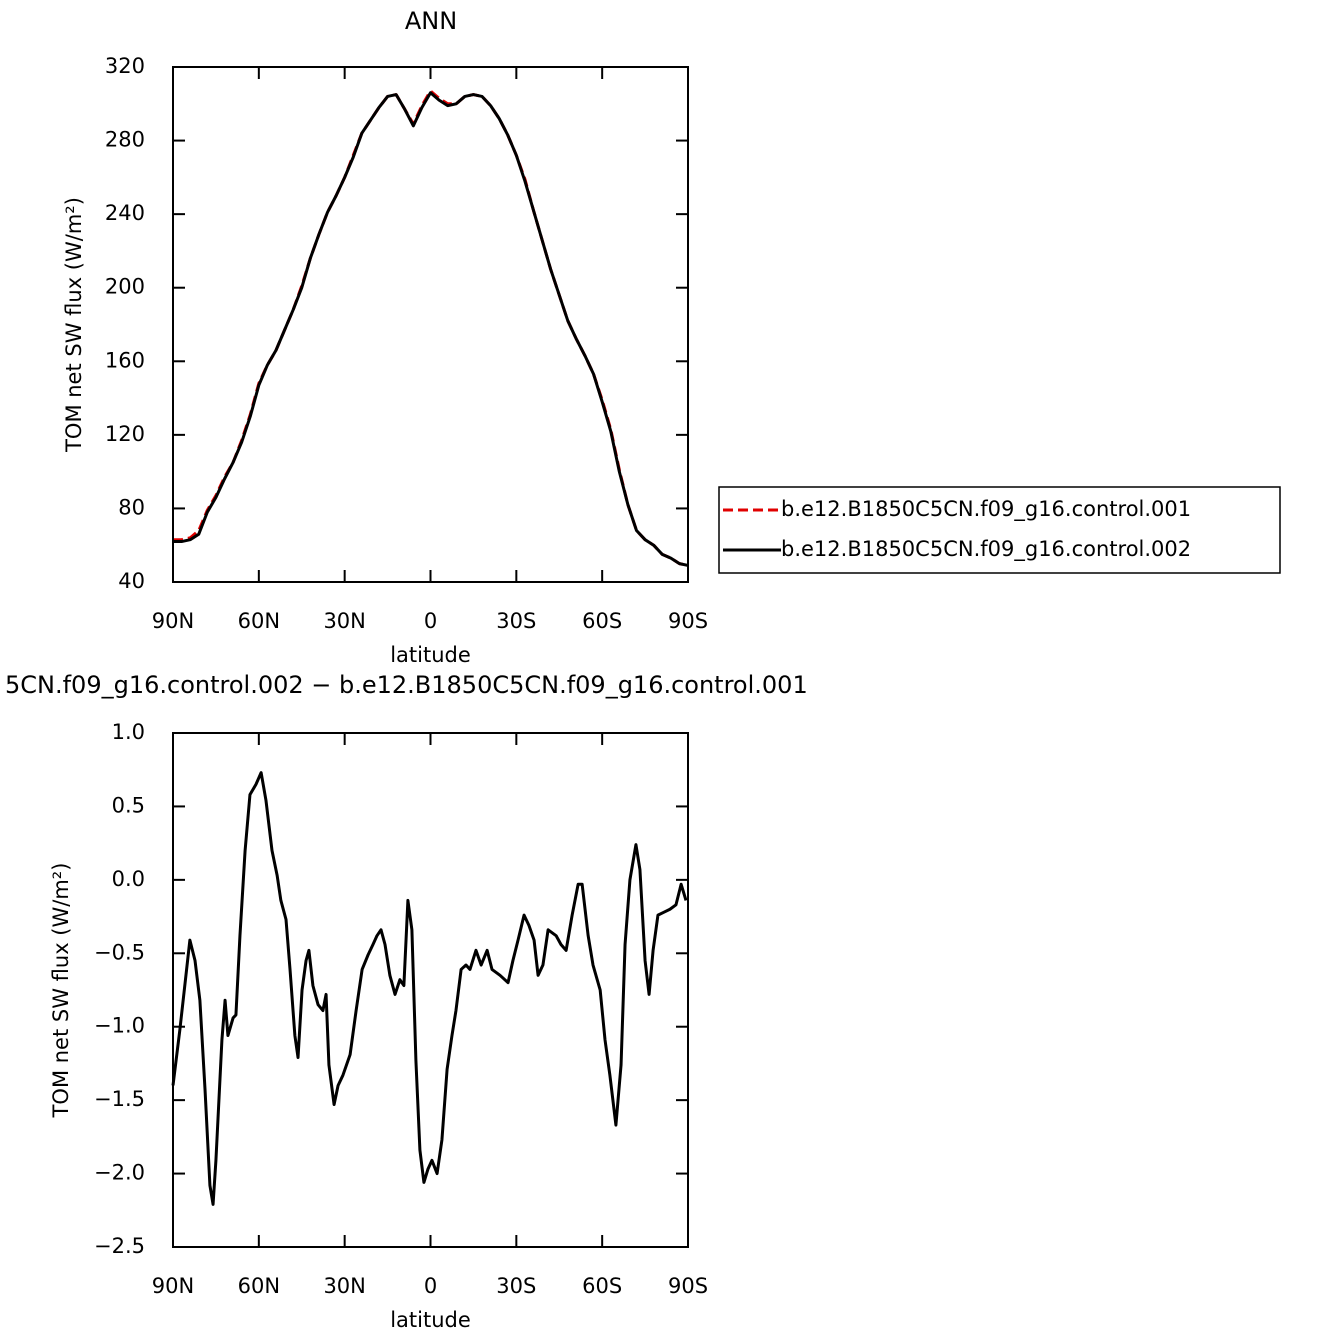  Describe the element at coordinates (119, 1173) in the screenshot. I see `y-tick-label: −2.0` at that location.